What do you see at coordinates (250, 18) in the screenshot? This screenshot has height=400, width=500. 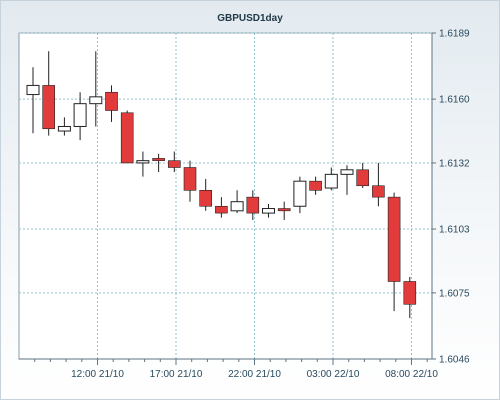 I see `chart-title: GBPUSD1day` at bounding box center [250, 18].